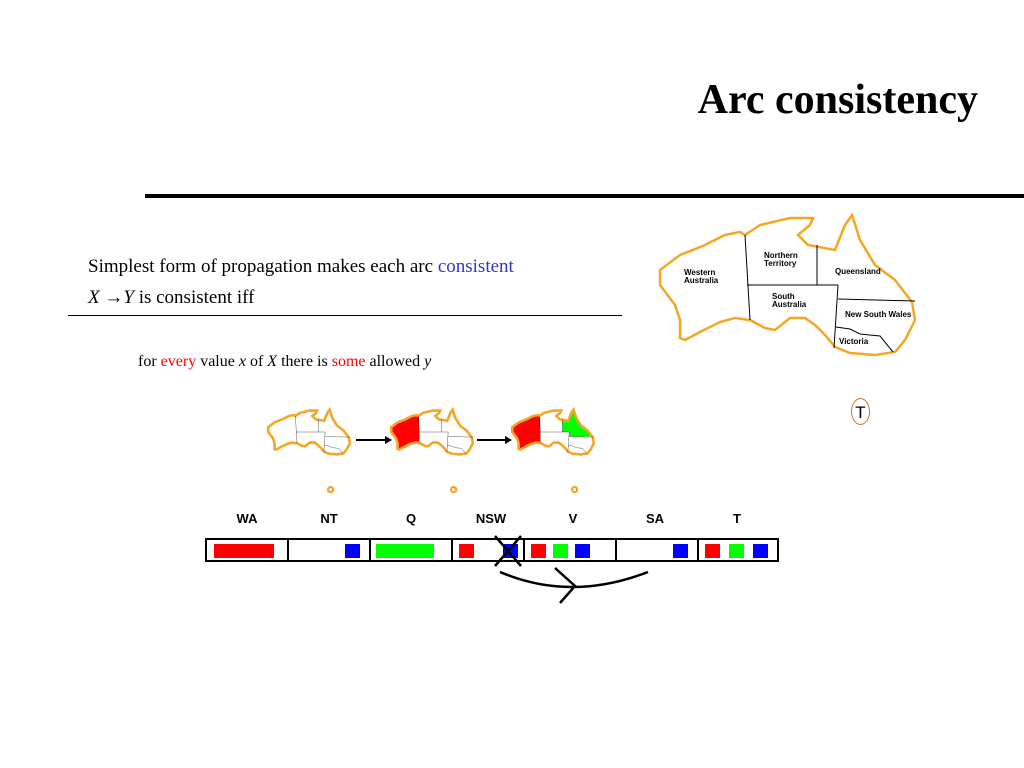  Describe the element at coordinates (128, 297) in the screenshot. I see `var-y: Y` at that location.